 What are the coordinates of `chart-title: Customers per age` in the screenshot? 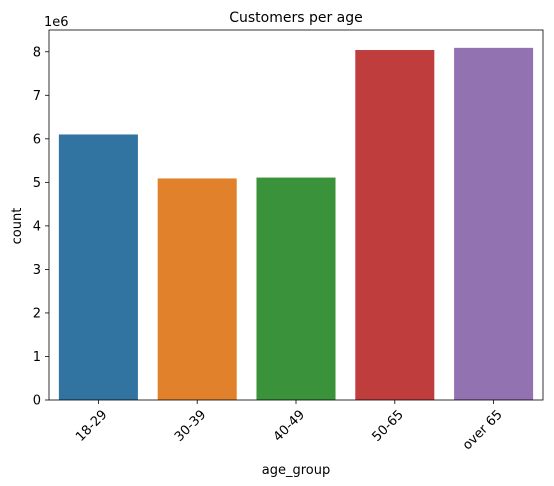 It's located at (296, 18).